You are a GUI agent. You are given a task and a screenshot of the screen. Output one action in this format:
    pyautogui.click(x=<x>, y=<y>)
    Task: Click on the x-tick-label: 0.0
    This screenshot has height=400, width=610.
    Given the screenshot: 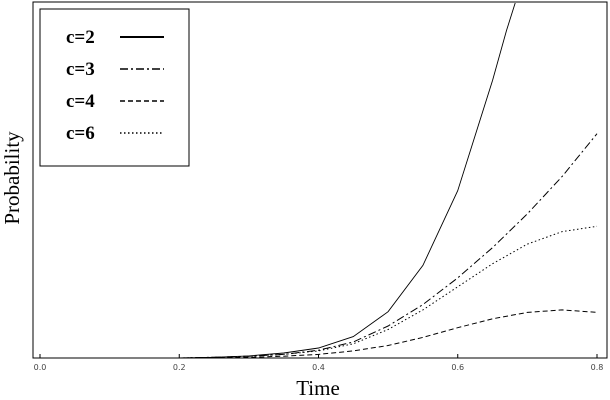 What is the action you would take?
    pyautogui.click(x=40, y=367)
    